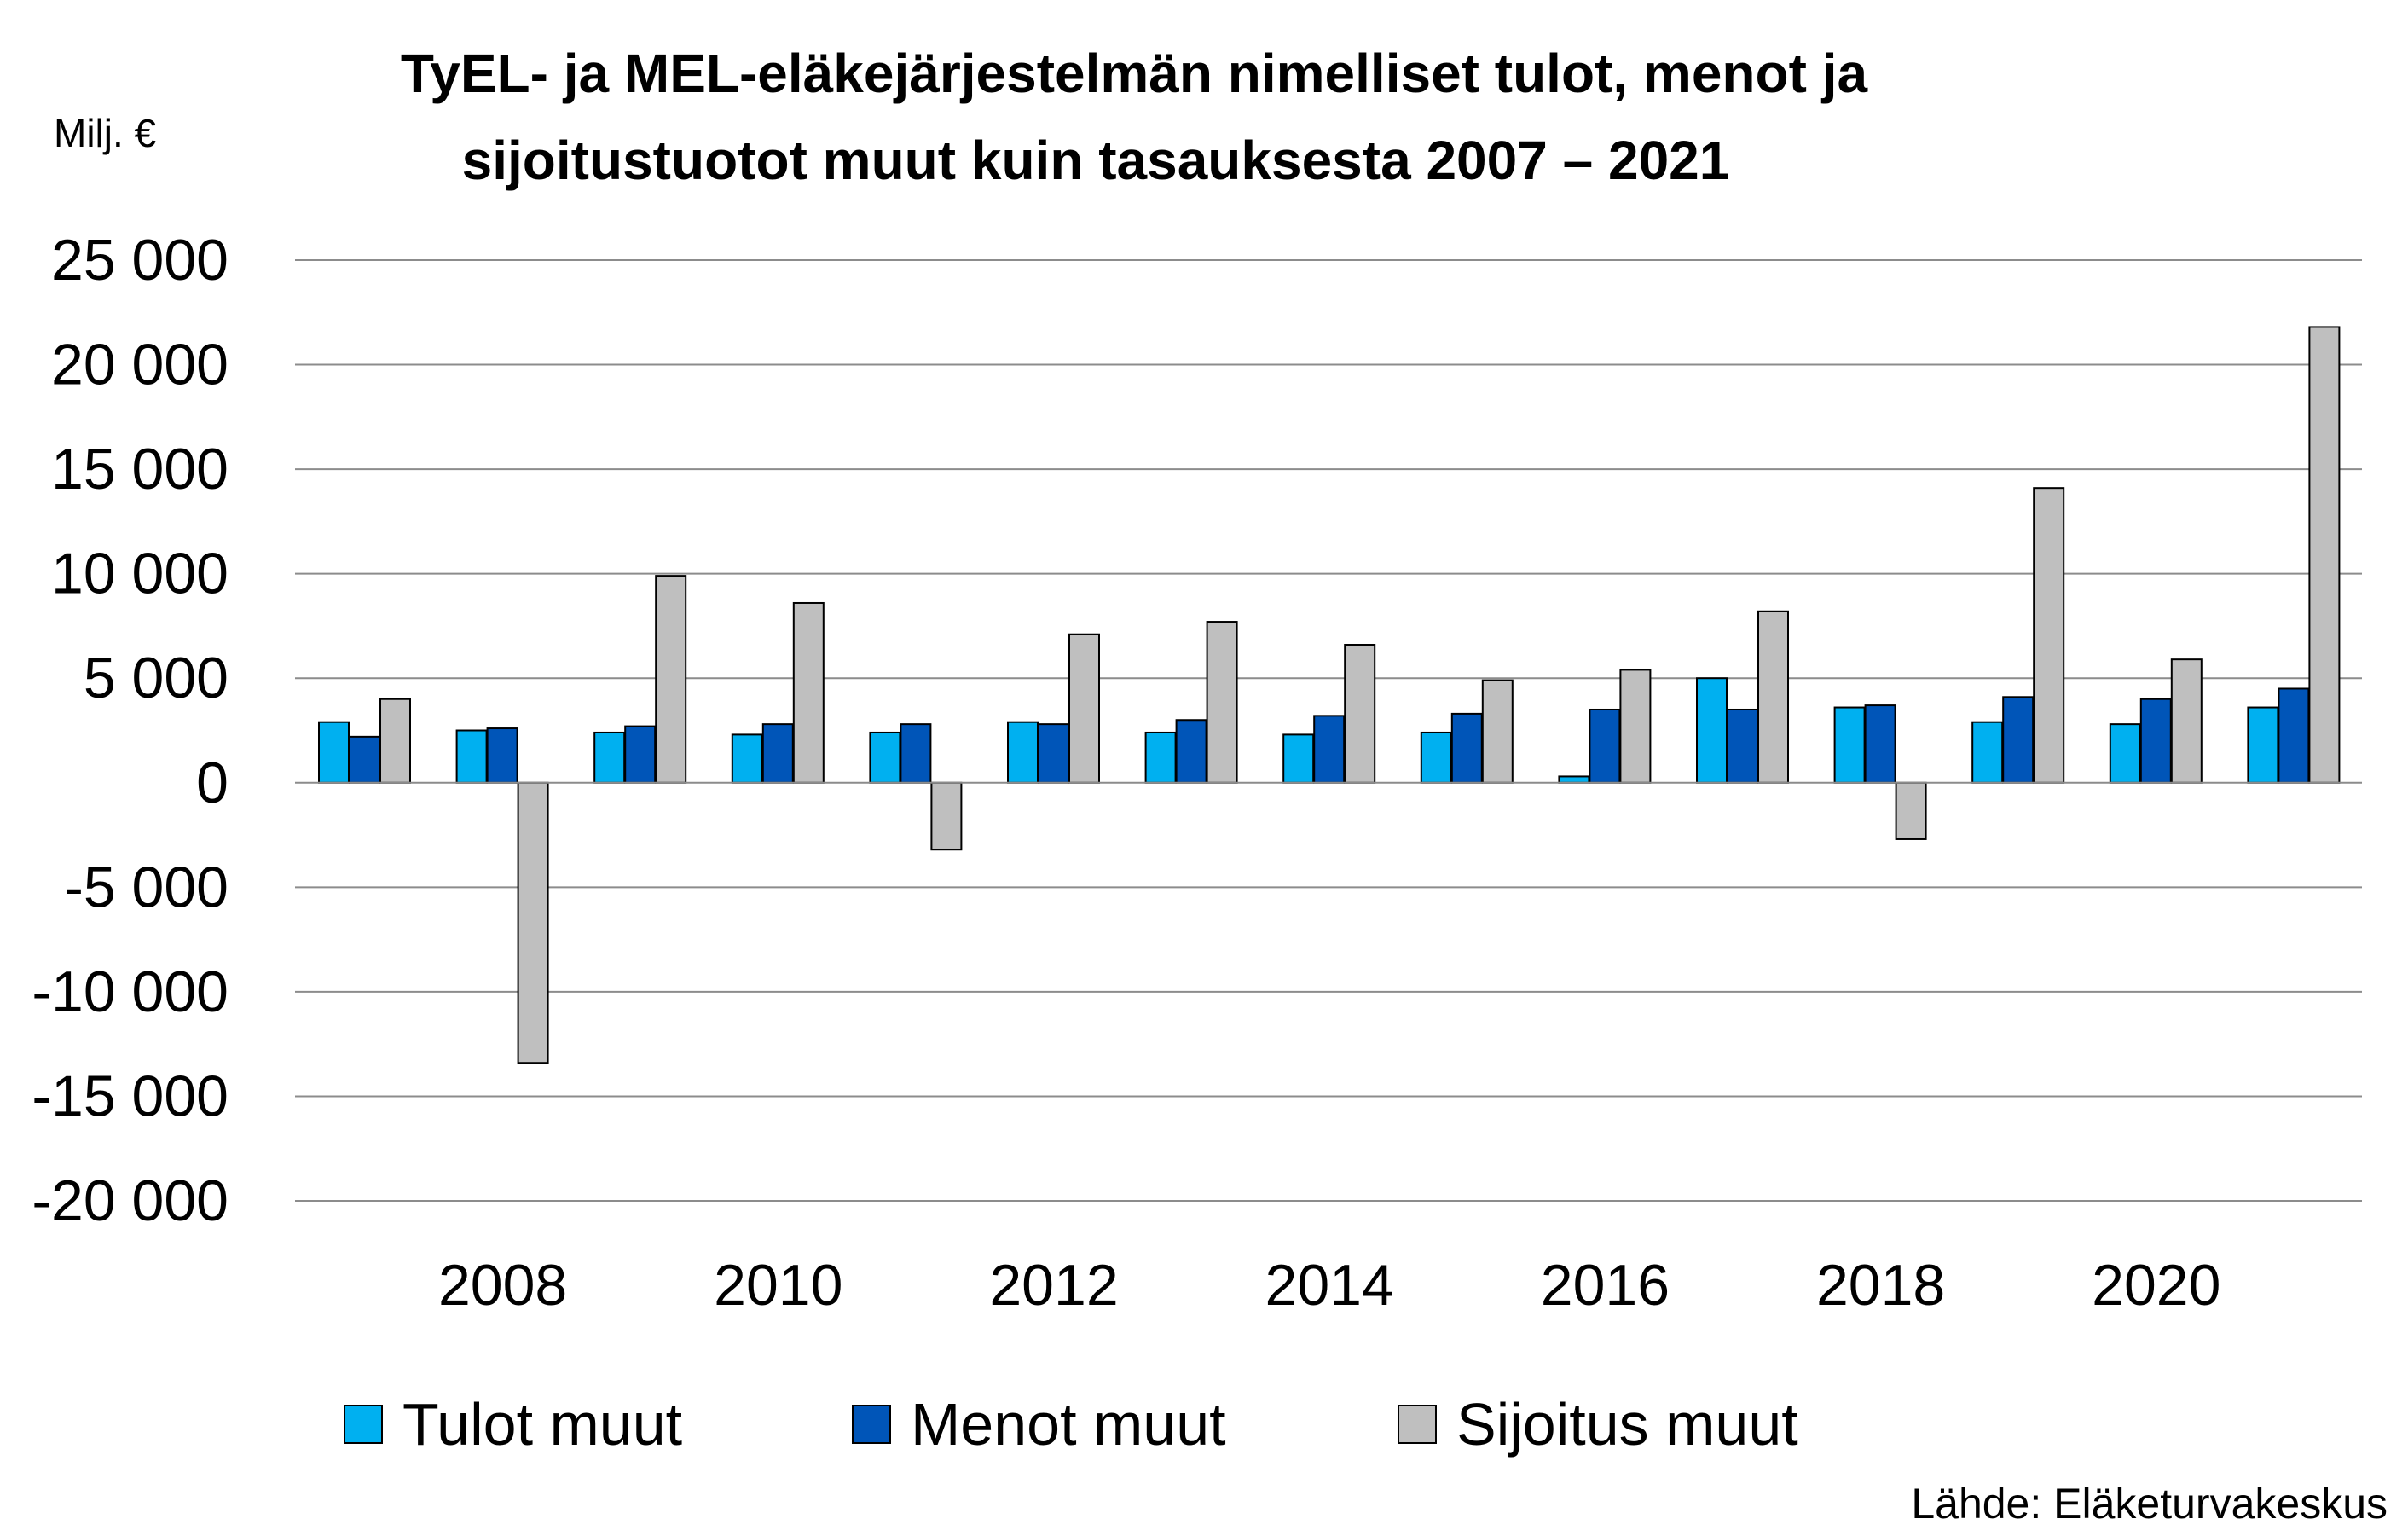 This screenshot has height=1536, width=2408. Describe the element at coordinates (130, 1096) in the screenshot. I see `y-tick-label: -15 000` at that location.